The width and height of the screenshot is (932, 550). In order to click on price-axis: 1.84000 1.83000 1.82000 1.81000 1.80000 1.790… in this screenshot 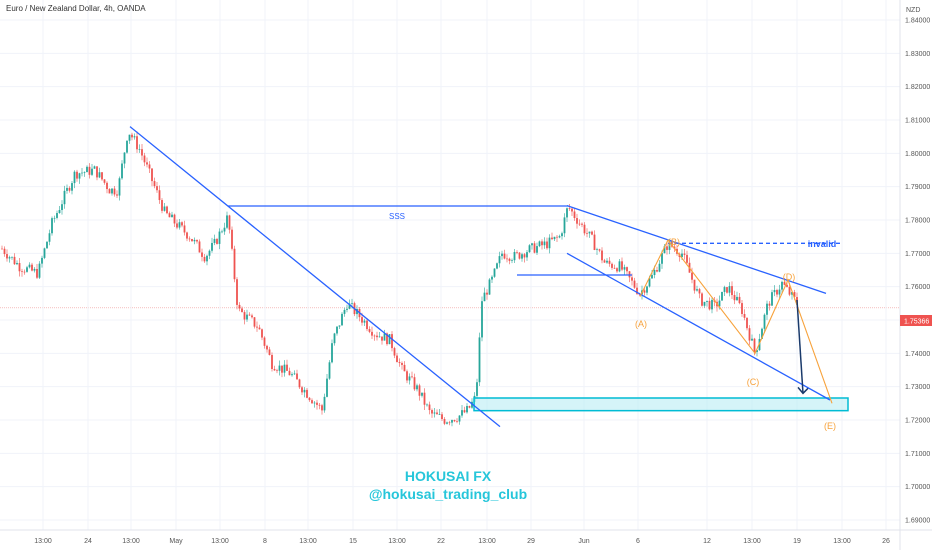, I will do `click(917, 271)`.